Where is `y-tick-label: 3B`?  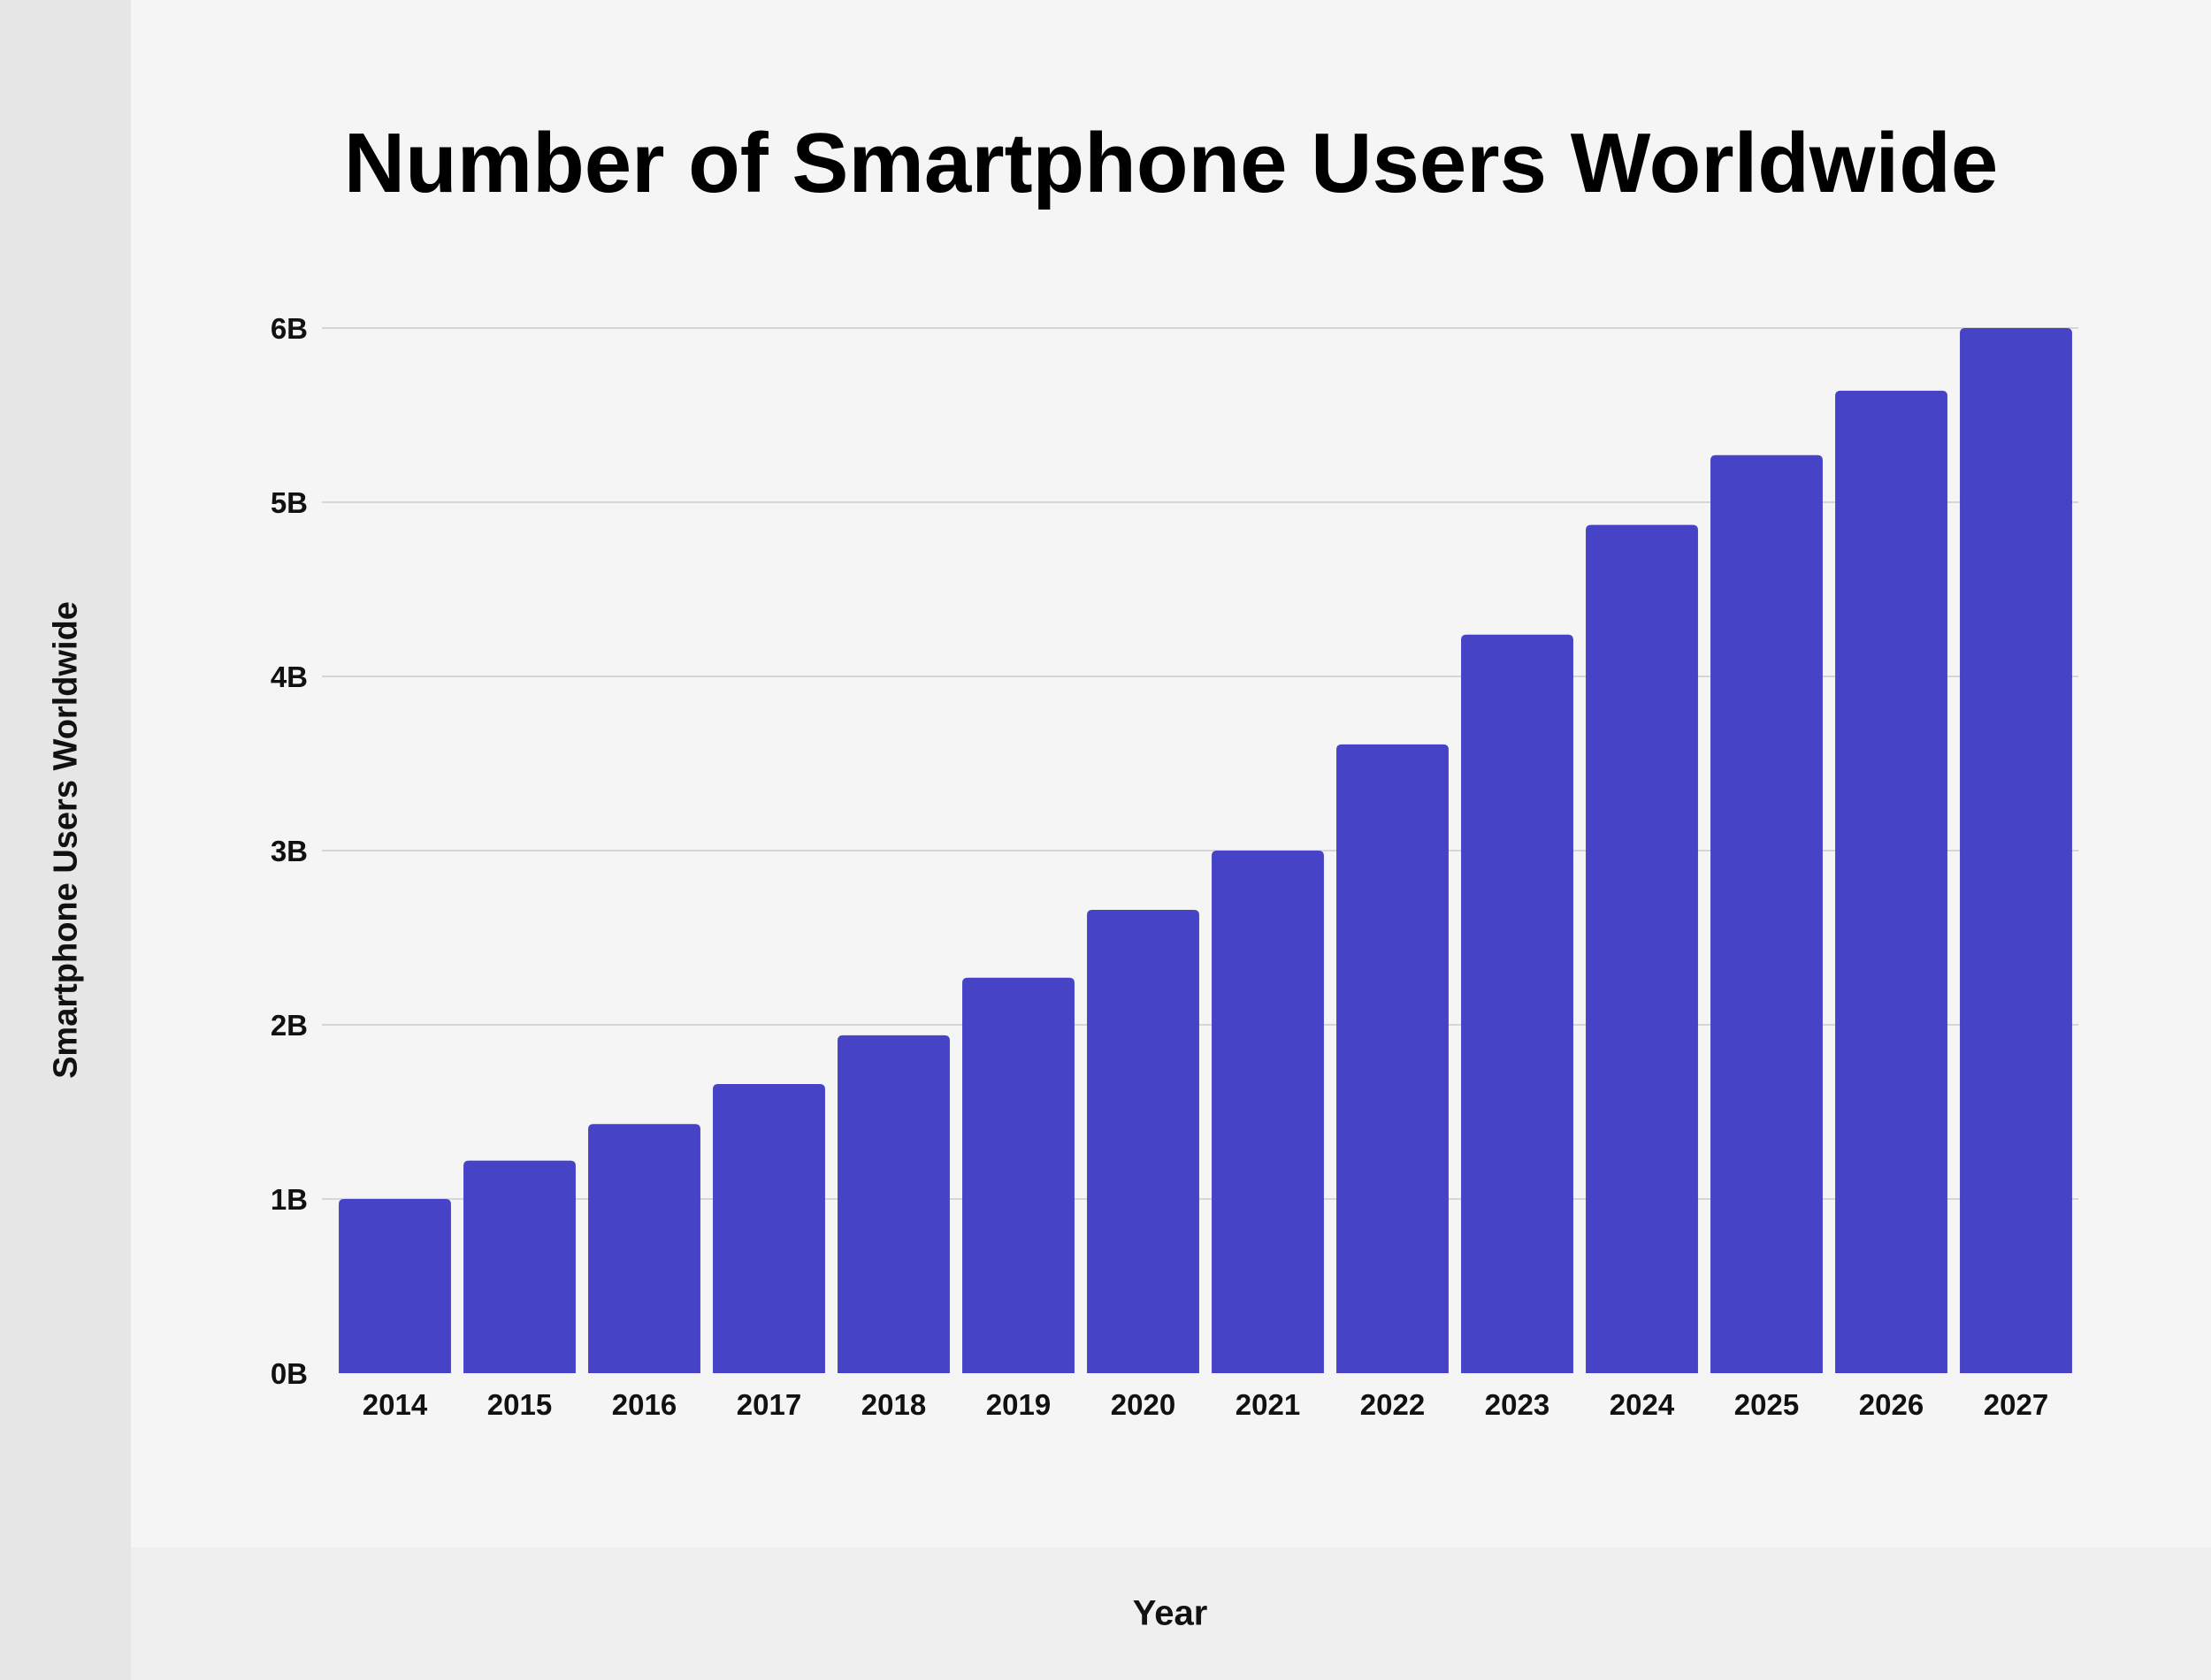
y-tick-label: 3B is located at coordinates (289, 851).